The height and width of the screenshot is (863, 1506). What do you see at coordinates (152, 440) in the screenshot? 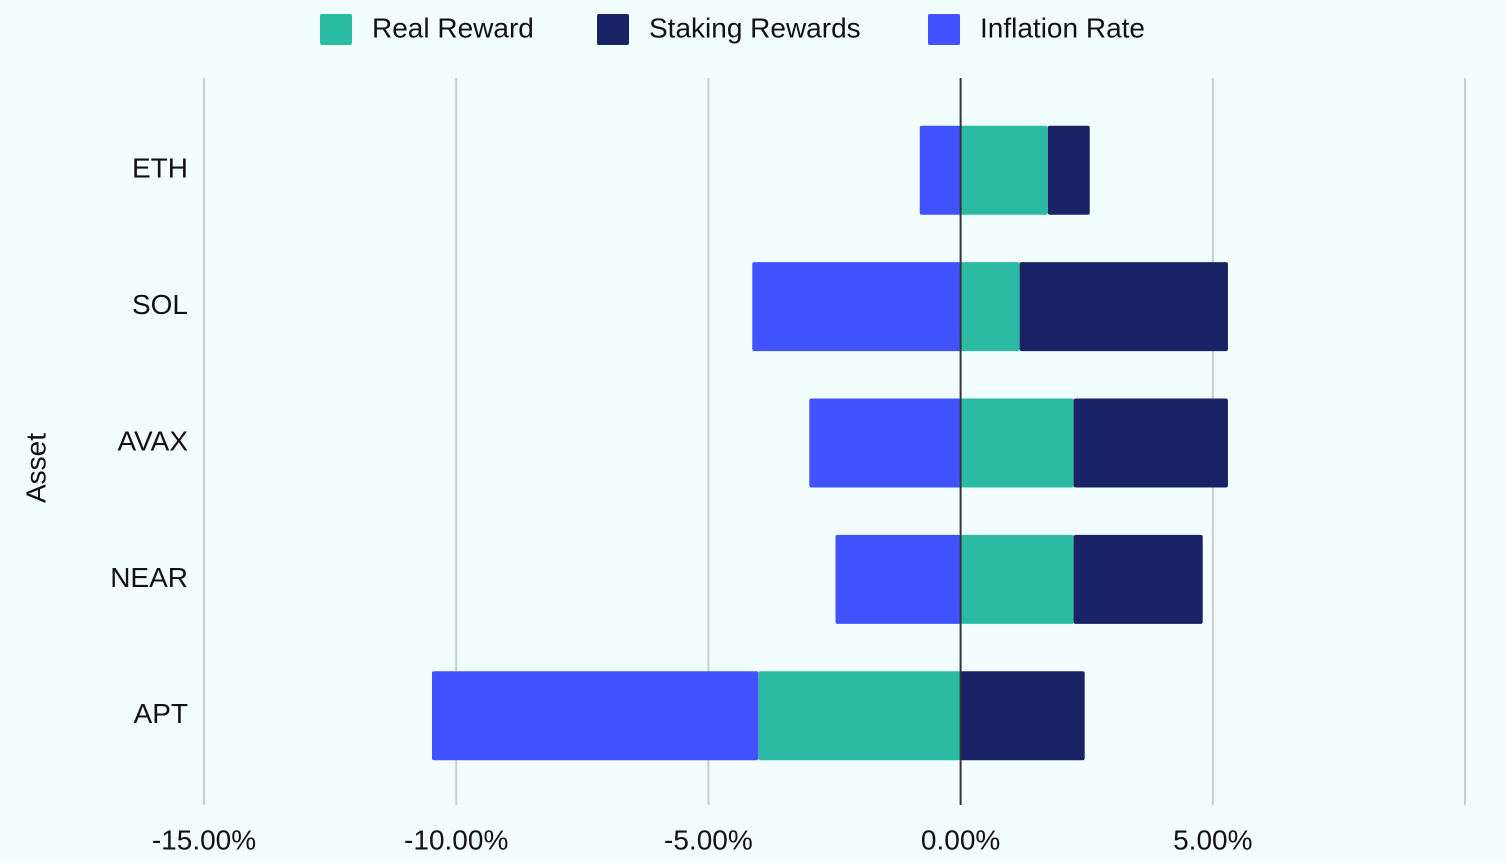
I see `y-tick-label: AVAX` at bounding box center [152, 440].